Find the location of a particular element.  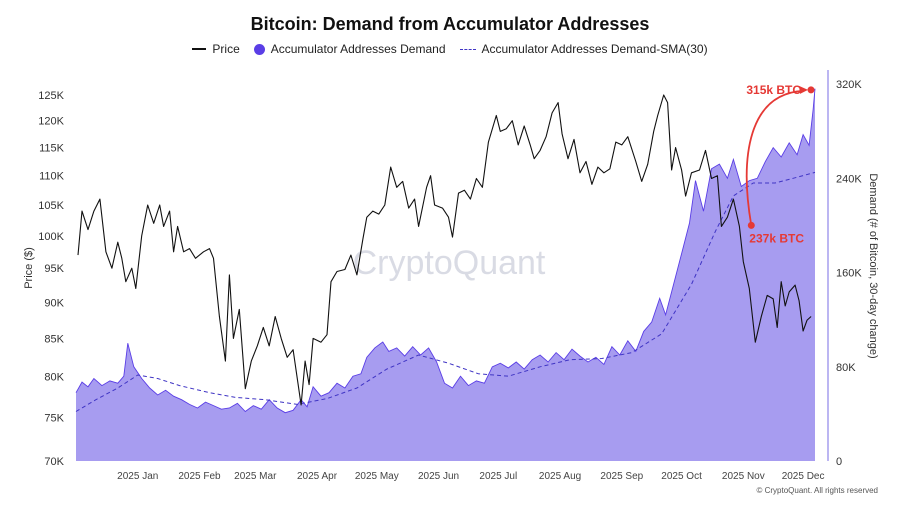

legend-item-price: Price is located at coordinates (216, 49).